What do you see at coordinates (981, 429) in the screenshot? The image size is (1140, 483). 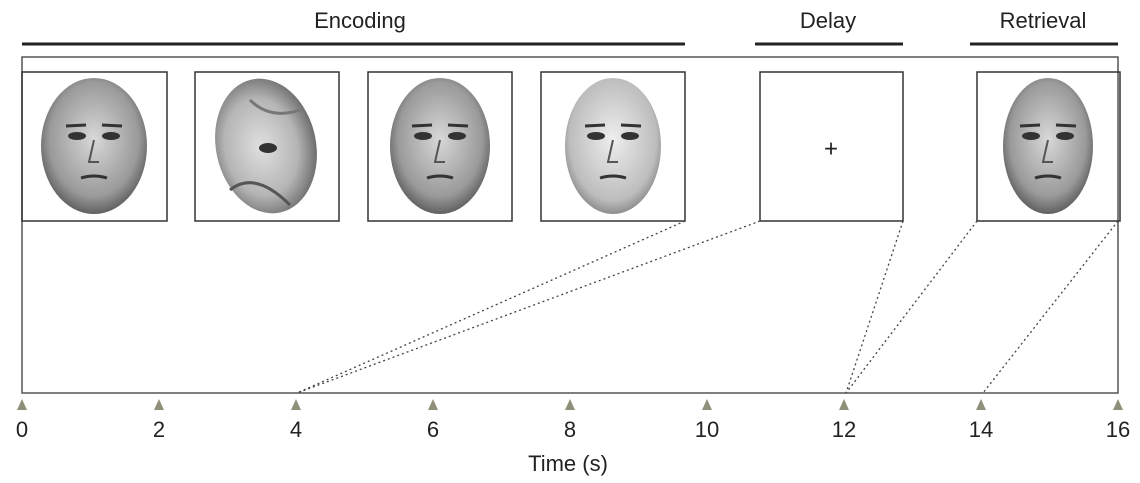 I see `tick-label: 14` at bounding box center [981, 429].